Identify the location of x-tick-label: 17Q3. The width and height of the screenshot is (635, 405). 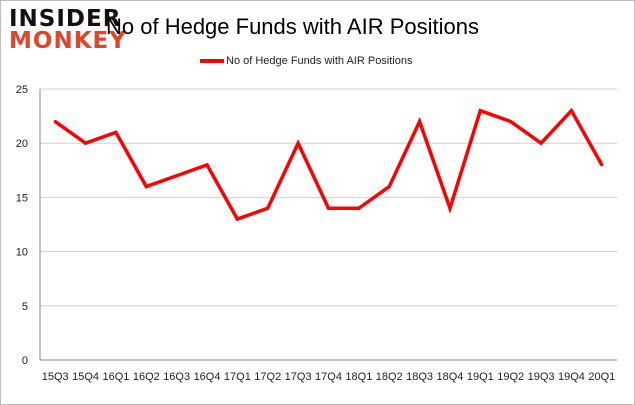
(298, 377).